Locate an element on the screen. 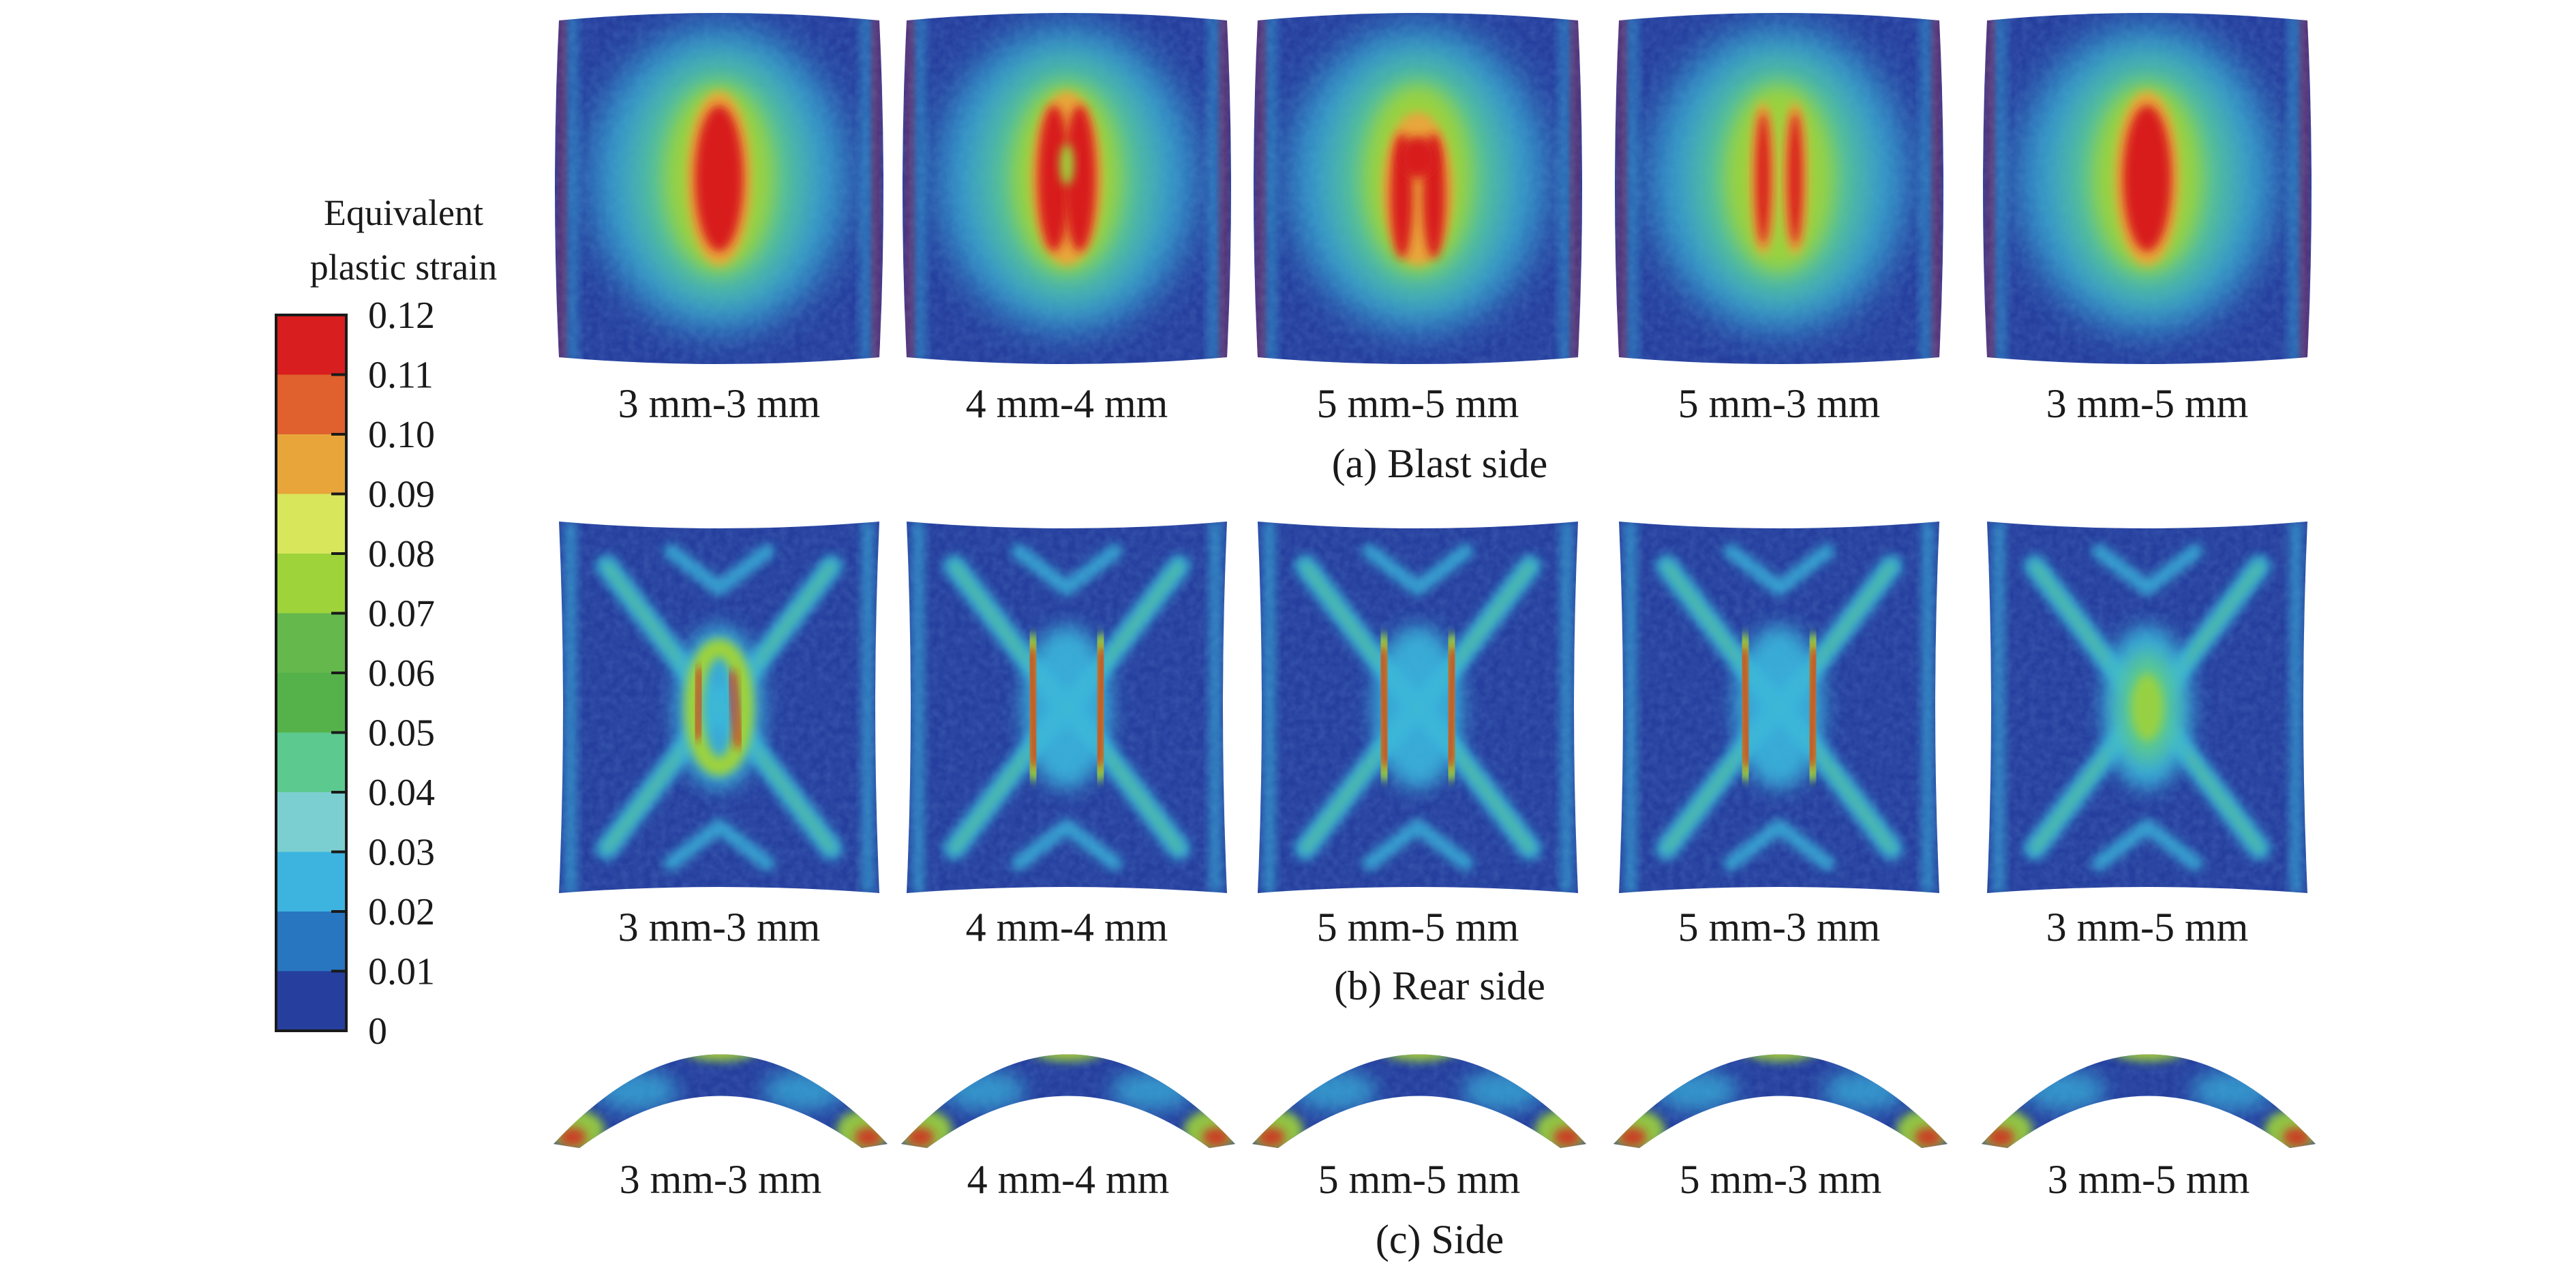 This screenshot has width=2576, height=1266. legend-tick-label: 0.01 is located at coordinates (402, 972).